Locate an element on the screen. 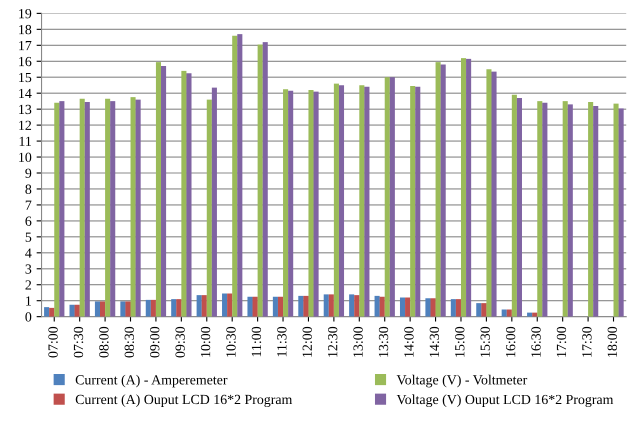  y-tick-label: 7 is located at coordinates (29, 205).